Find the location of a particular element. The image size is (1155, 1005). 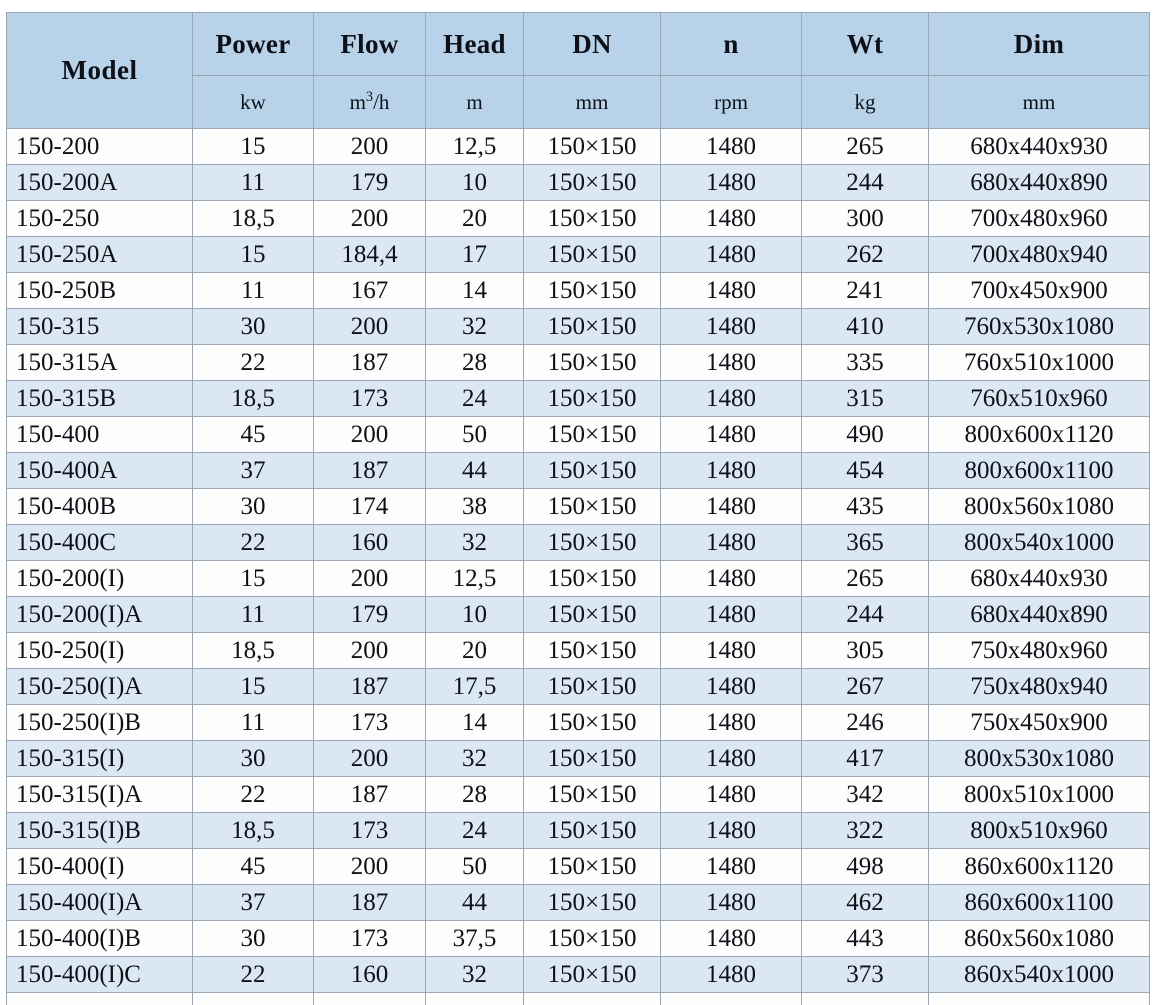

column-unit-n: rpm is located at coordinates (731, 102).